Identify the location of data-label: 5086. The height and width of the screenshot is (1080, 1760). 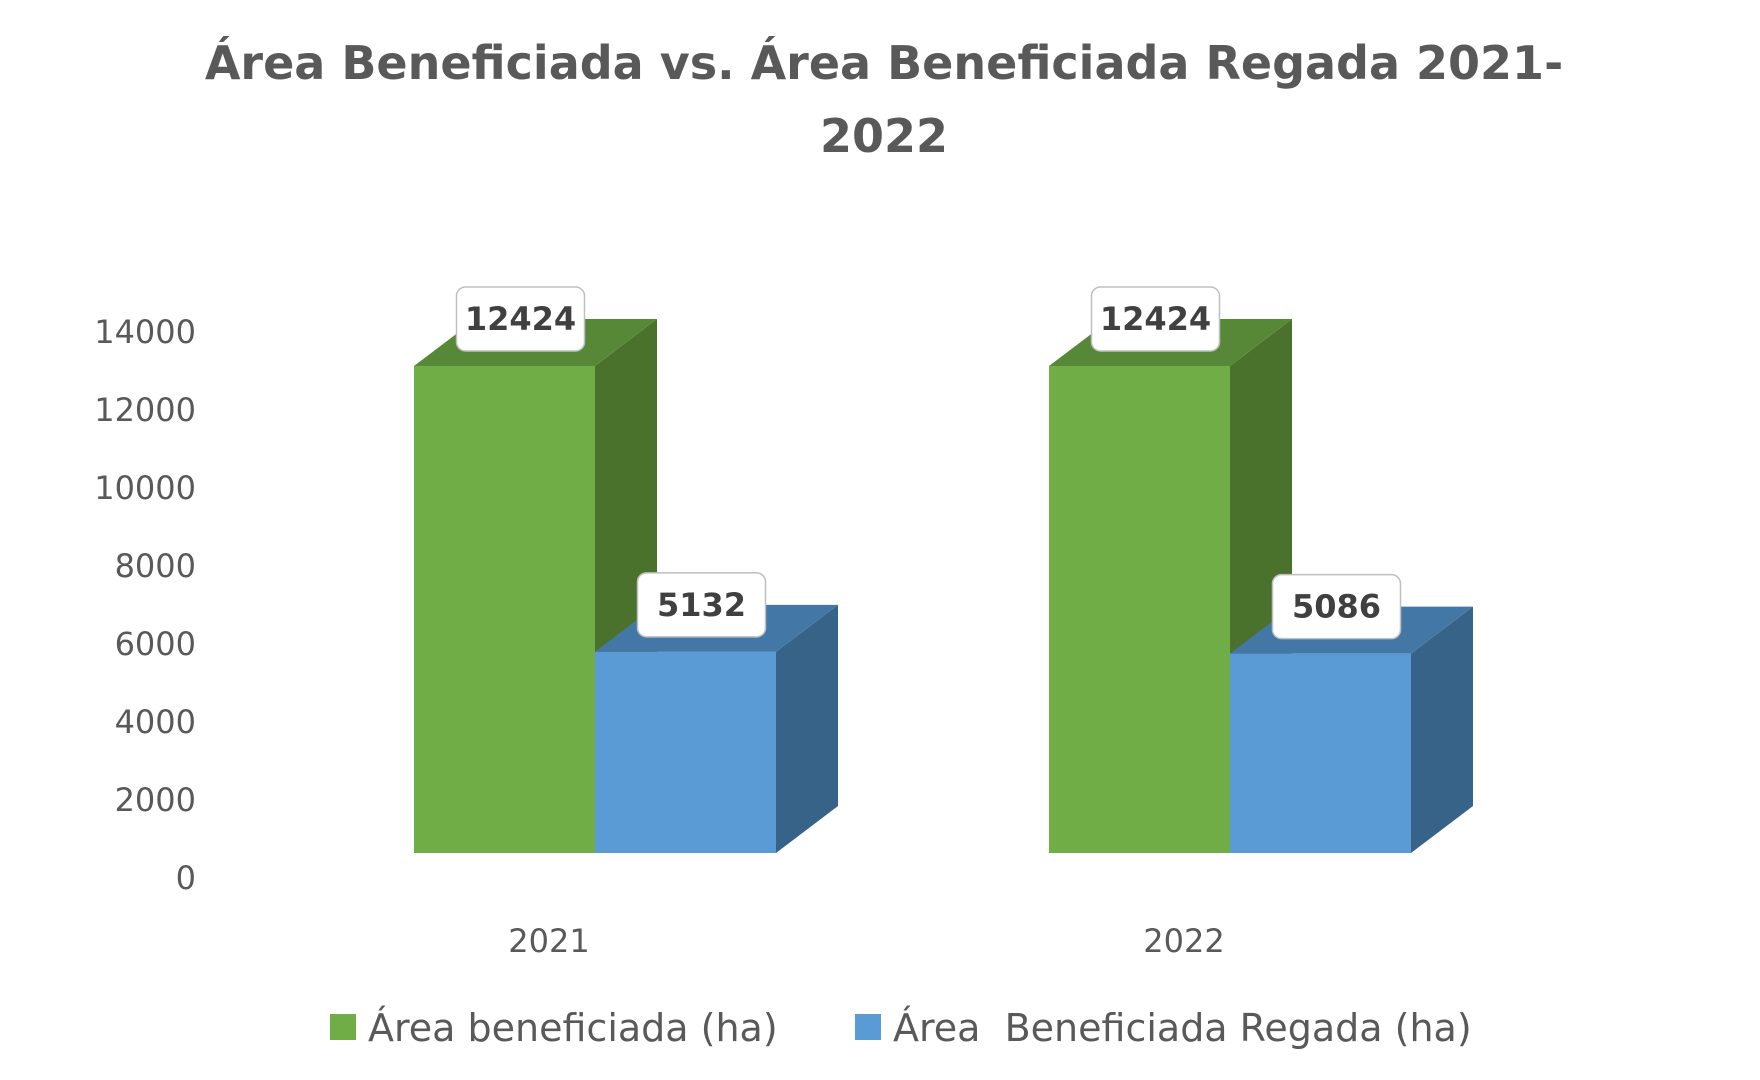
(1336, 606).